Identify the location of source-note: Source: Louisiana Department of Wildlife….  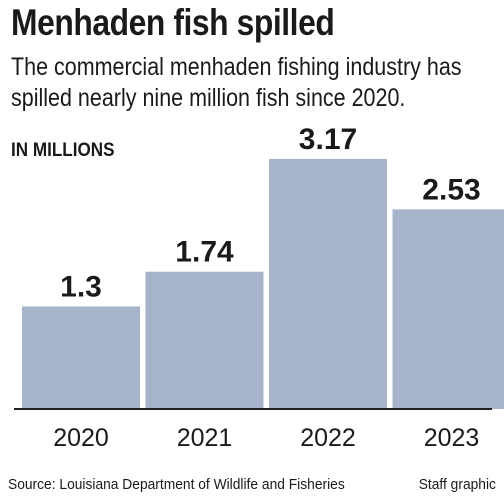
(176, 484).